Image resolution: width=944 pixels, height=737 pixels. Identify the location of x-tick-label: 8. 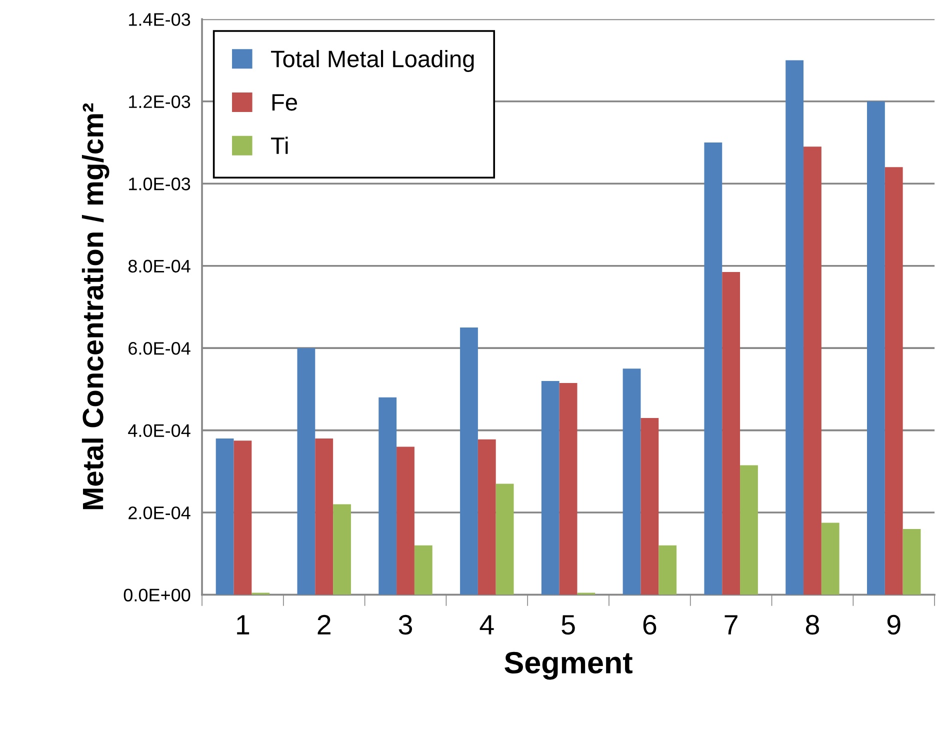
(812, 624).